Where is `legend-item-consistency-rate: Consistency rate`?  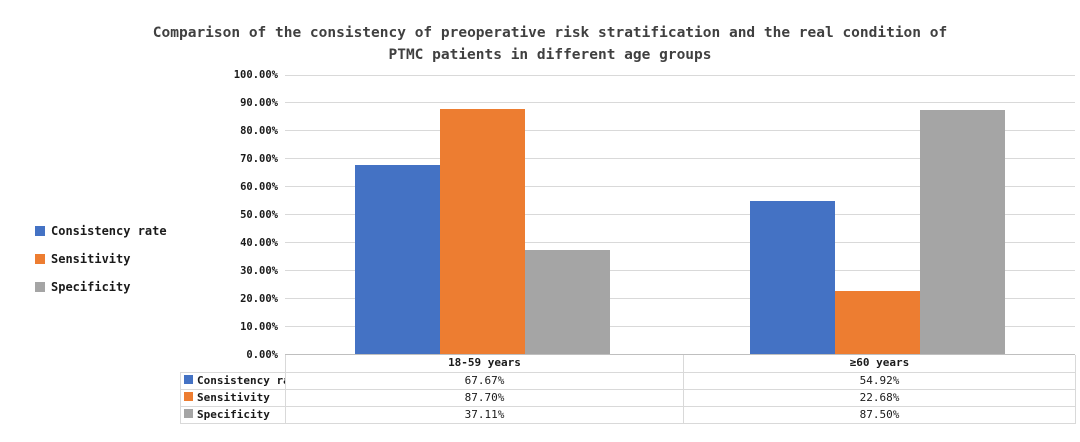
legend-item-consistency-rate: Consistency rate is located at coordinates (101, 231).